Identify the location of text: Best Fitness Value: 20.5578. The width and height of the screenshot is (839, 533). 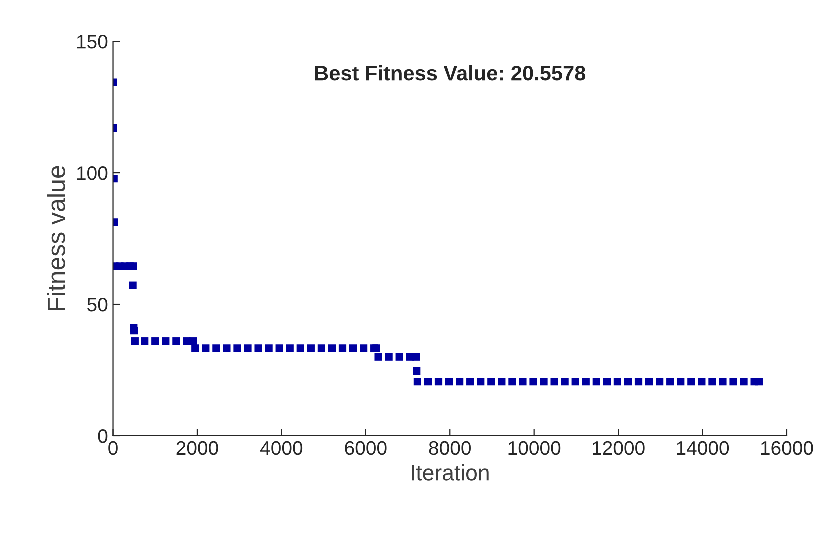
(450, 73).